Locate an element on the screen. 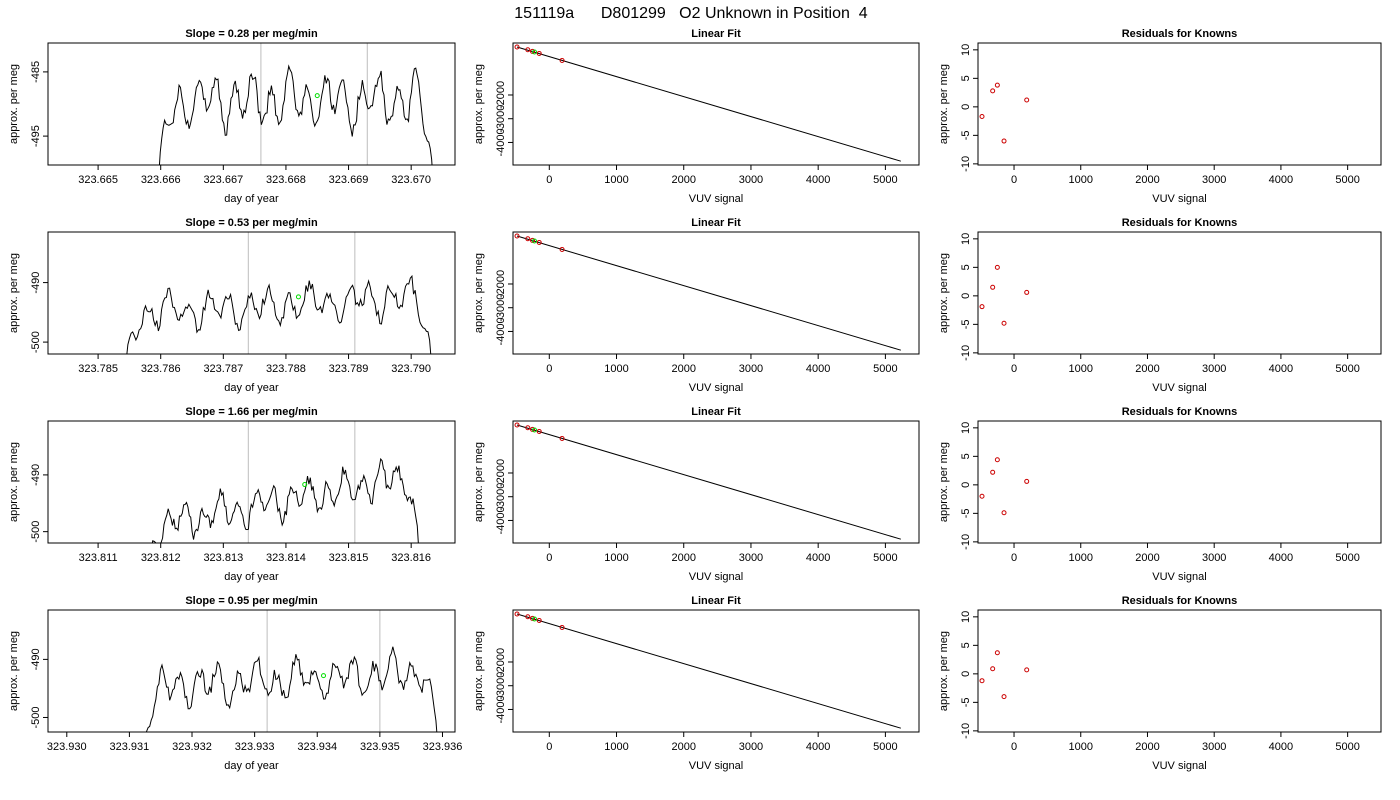 This screenshot has height=800, width=1400. y-tick-label: 10 is located at coordinates (966, 428).